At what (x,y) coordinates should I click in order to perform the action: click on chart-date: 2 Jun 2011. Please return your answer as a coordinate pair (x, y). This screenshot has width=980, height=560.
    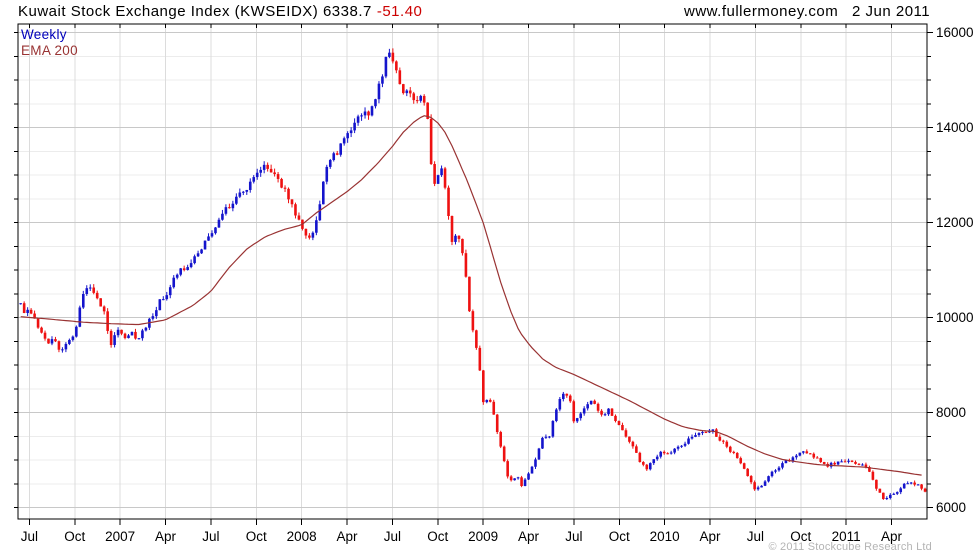
    Looking at the image, I should click on (891, 11).